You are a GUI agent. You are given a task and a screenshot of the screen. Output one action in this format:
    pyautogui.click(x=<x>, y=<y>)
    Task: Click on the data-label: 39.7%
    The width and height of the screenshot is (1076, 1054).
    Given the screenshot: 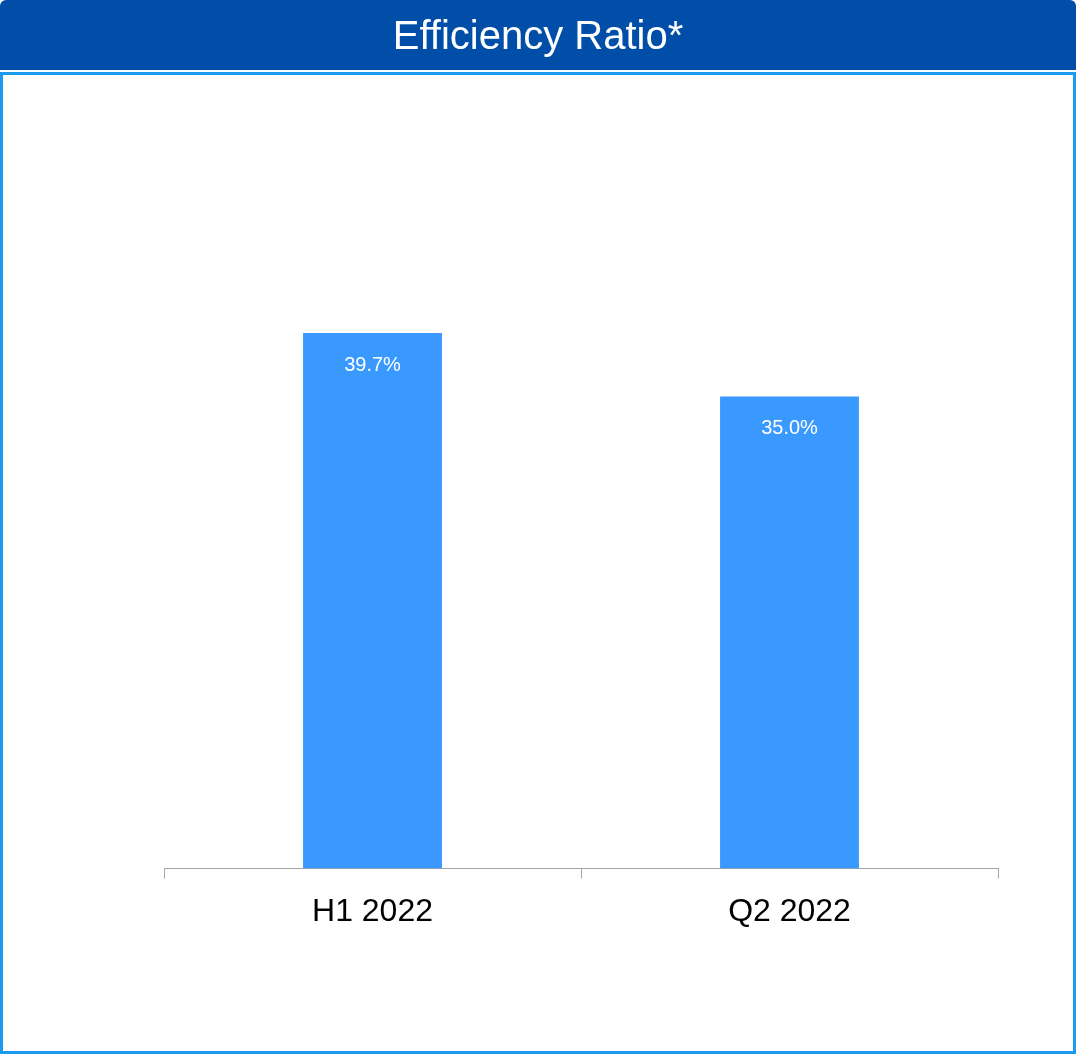 What is the action you would take?
    pyautogui.click(x=373, y=363)
    